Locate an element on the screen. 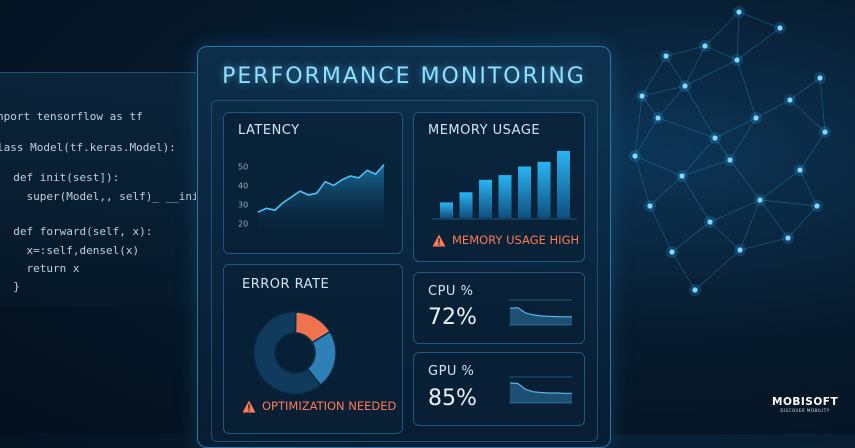  latency-line is located at coordinates (321, 188).